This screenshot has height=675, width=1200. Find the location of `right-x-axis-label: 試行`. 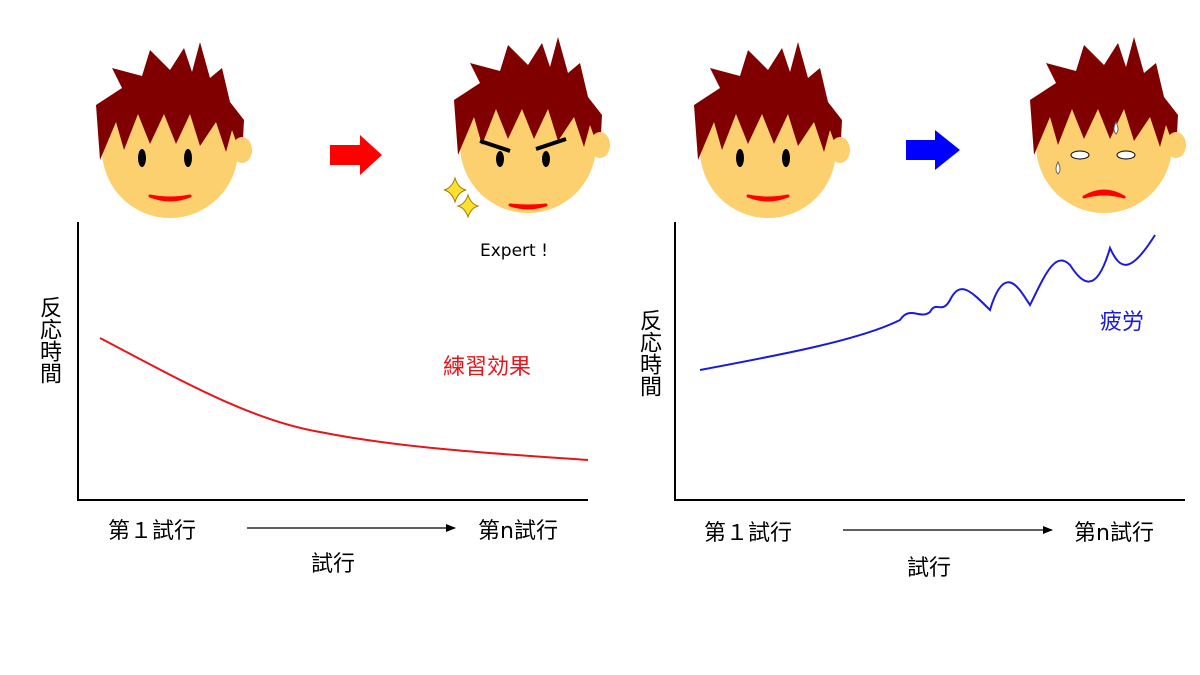

right-x-axis-label: 試行 is located at coordinates (929, 568).